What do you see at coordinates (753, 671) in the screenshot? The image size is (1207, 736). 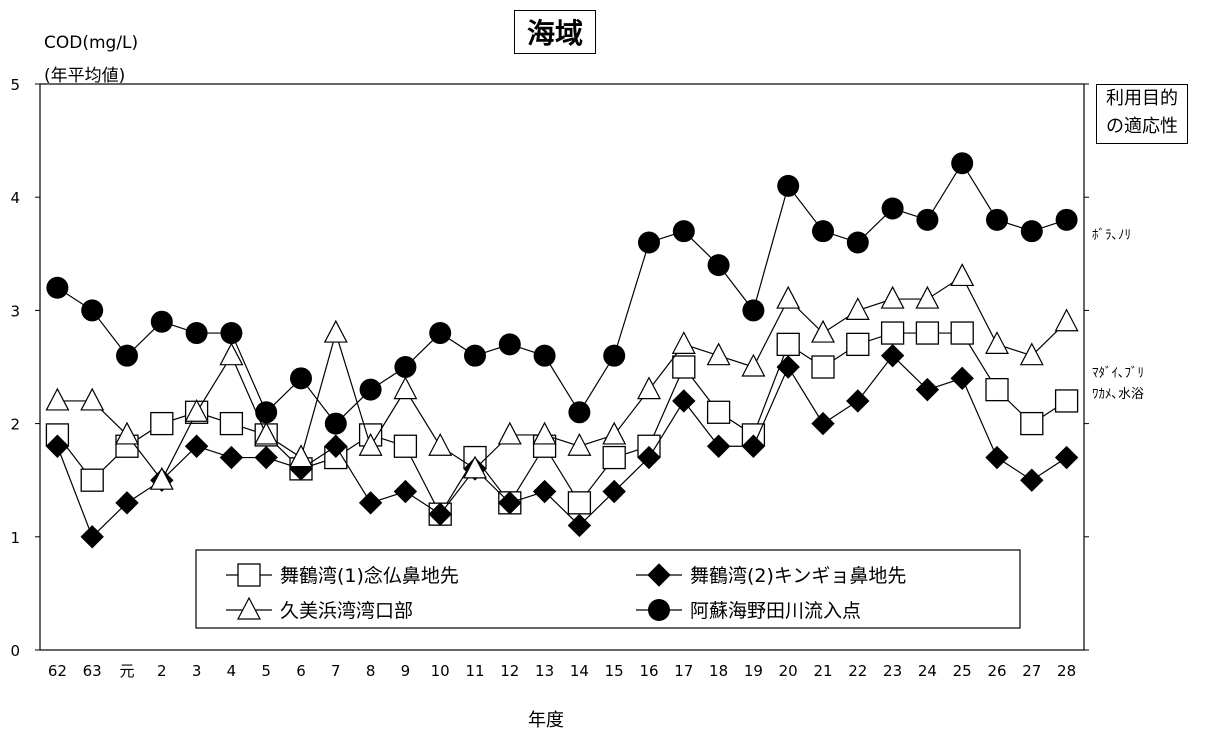 I see `x-tick-label: 19` at bounding box center [753, 671].